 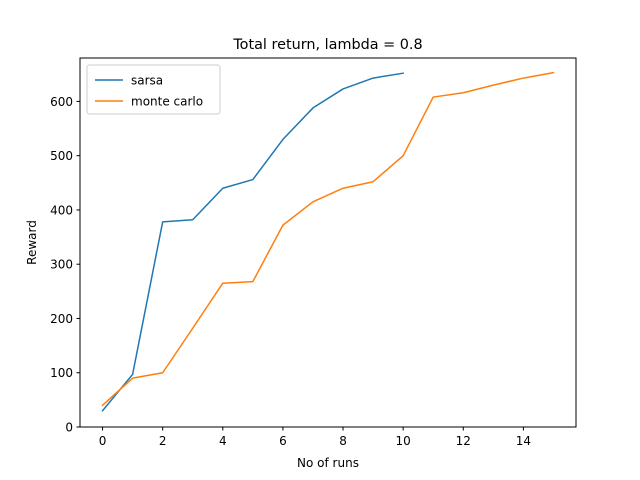 I want to click on x-tick-label: 8, so click(x=343, y=441).